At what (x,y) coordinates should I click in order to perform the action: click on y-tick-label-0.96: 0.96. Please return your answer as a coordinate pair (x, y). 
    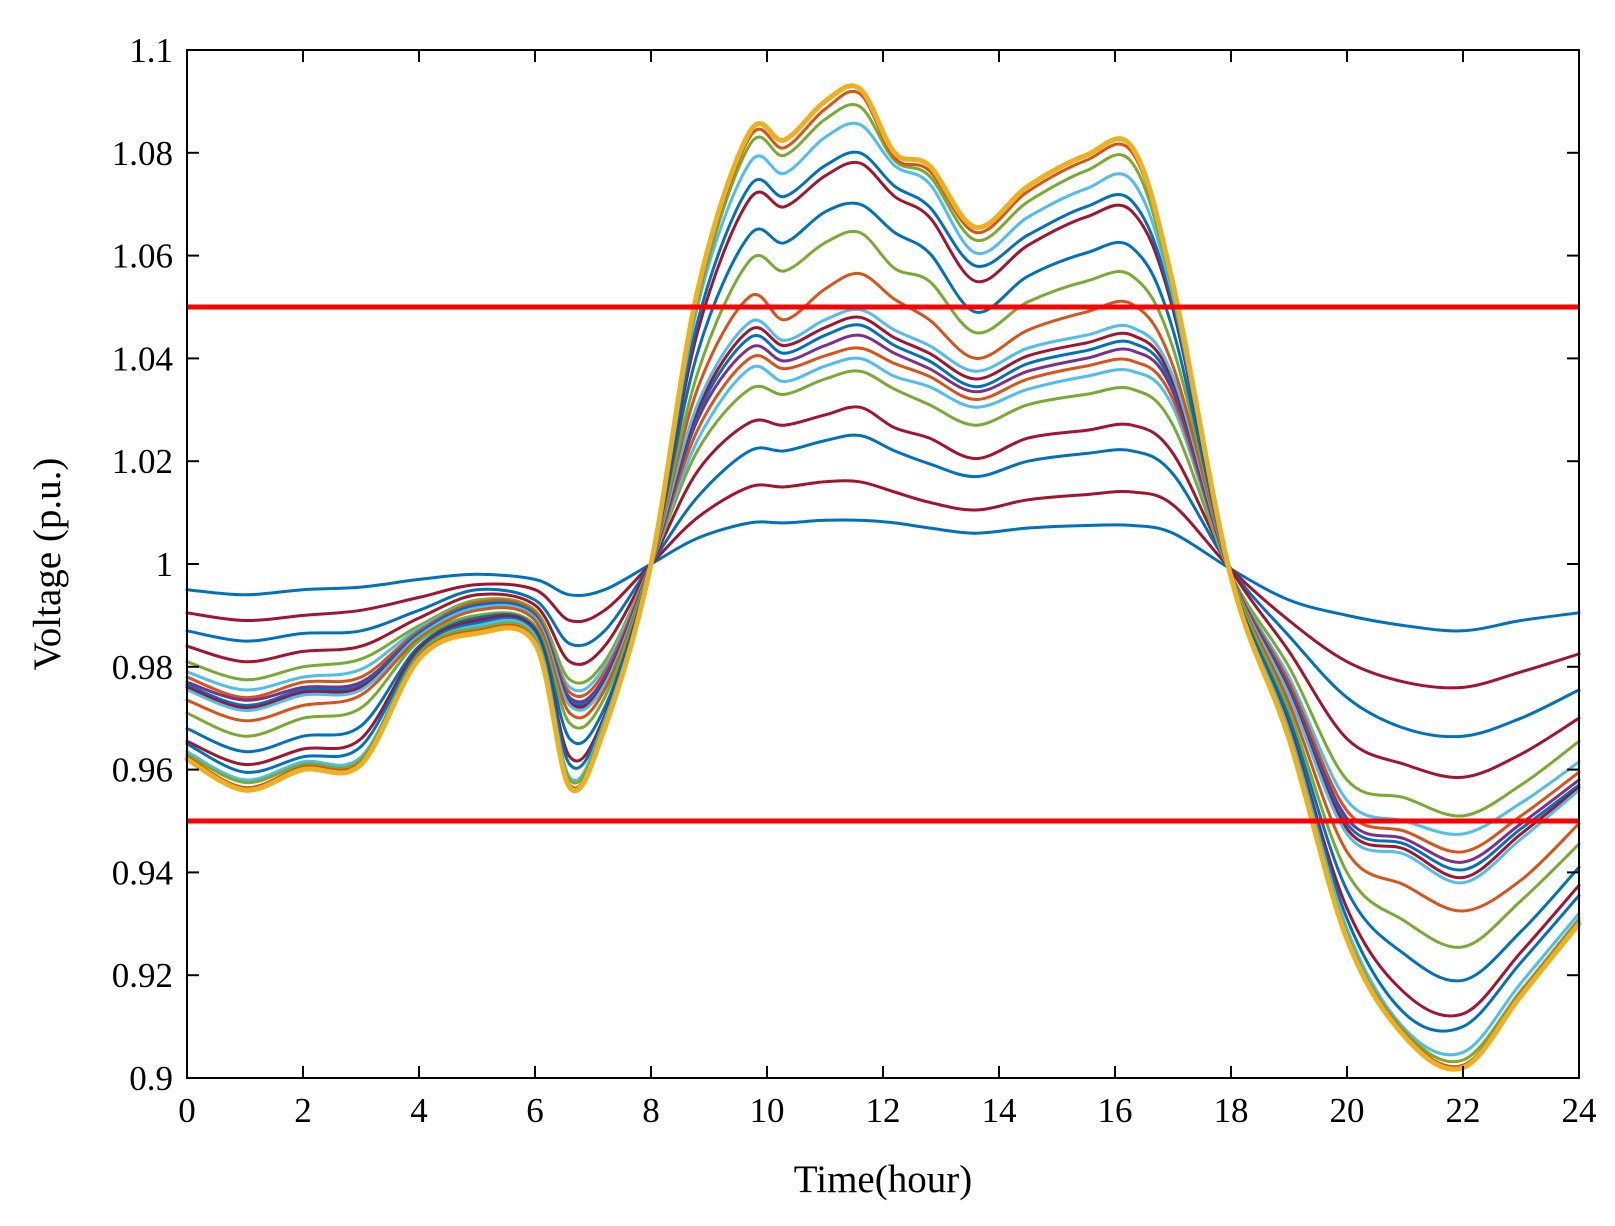
    Looking at the image, I should click on (142, 770).